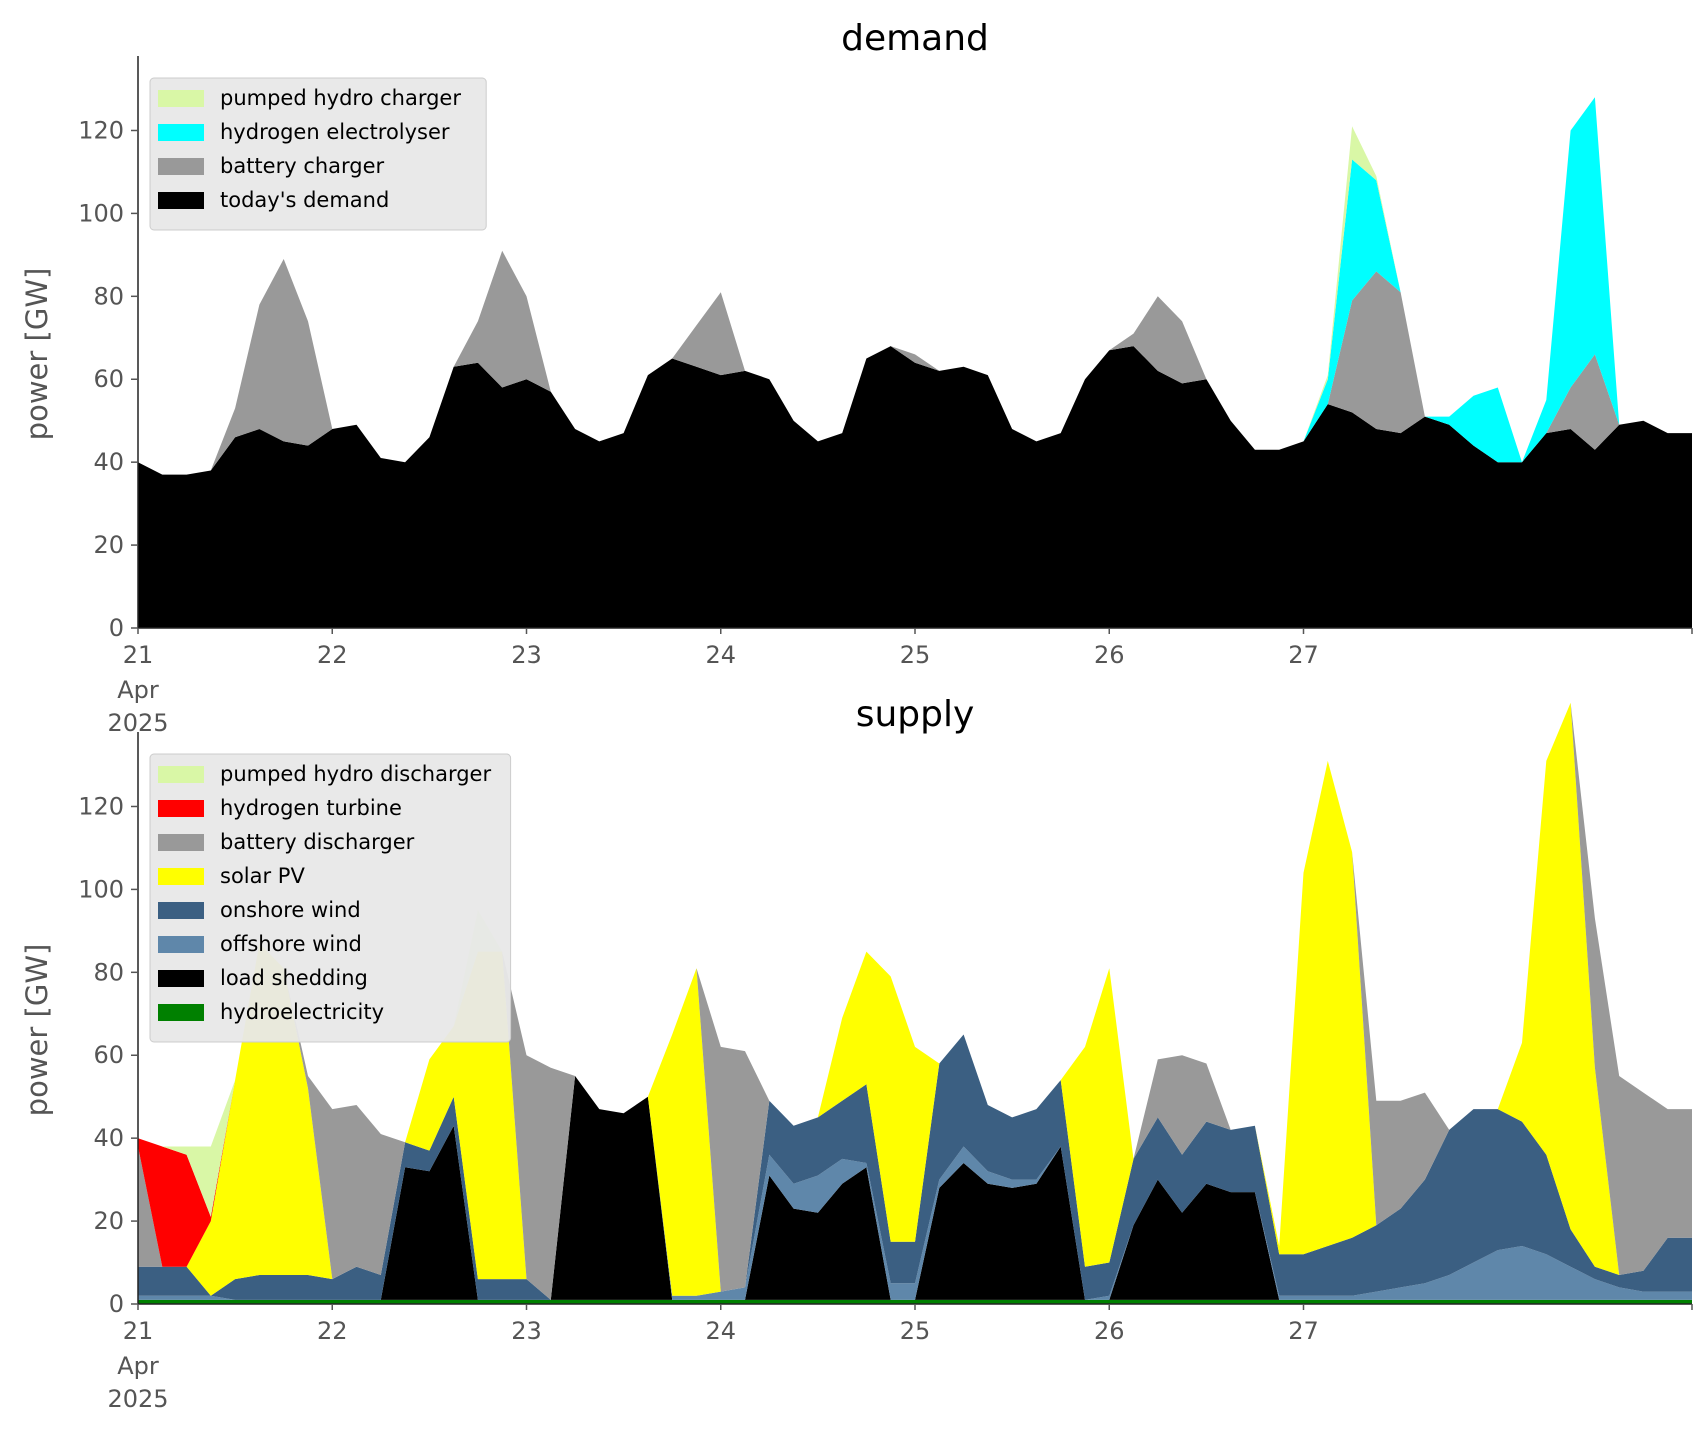 This screenshot has height=1431, width=1706. Describe the element at coordinates (181, 774) in the screenshot. I see `legend-swatch-pumped-hydro-discharger` at that location.